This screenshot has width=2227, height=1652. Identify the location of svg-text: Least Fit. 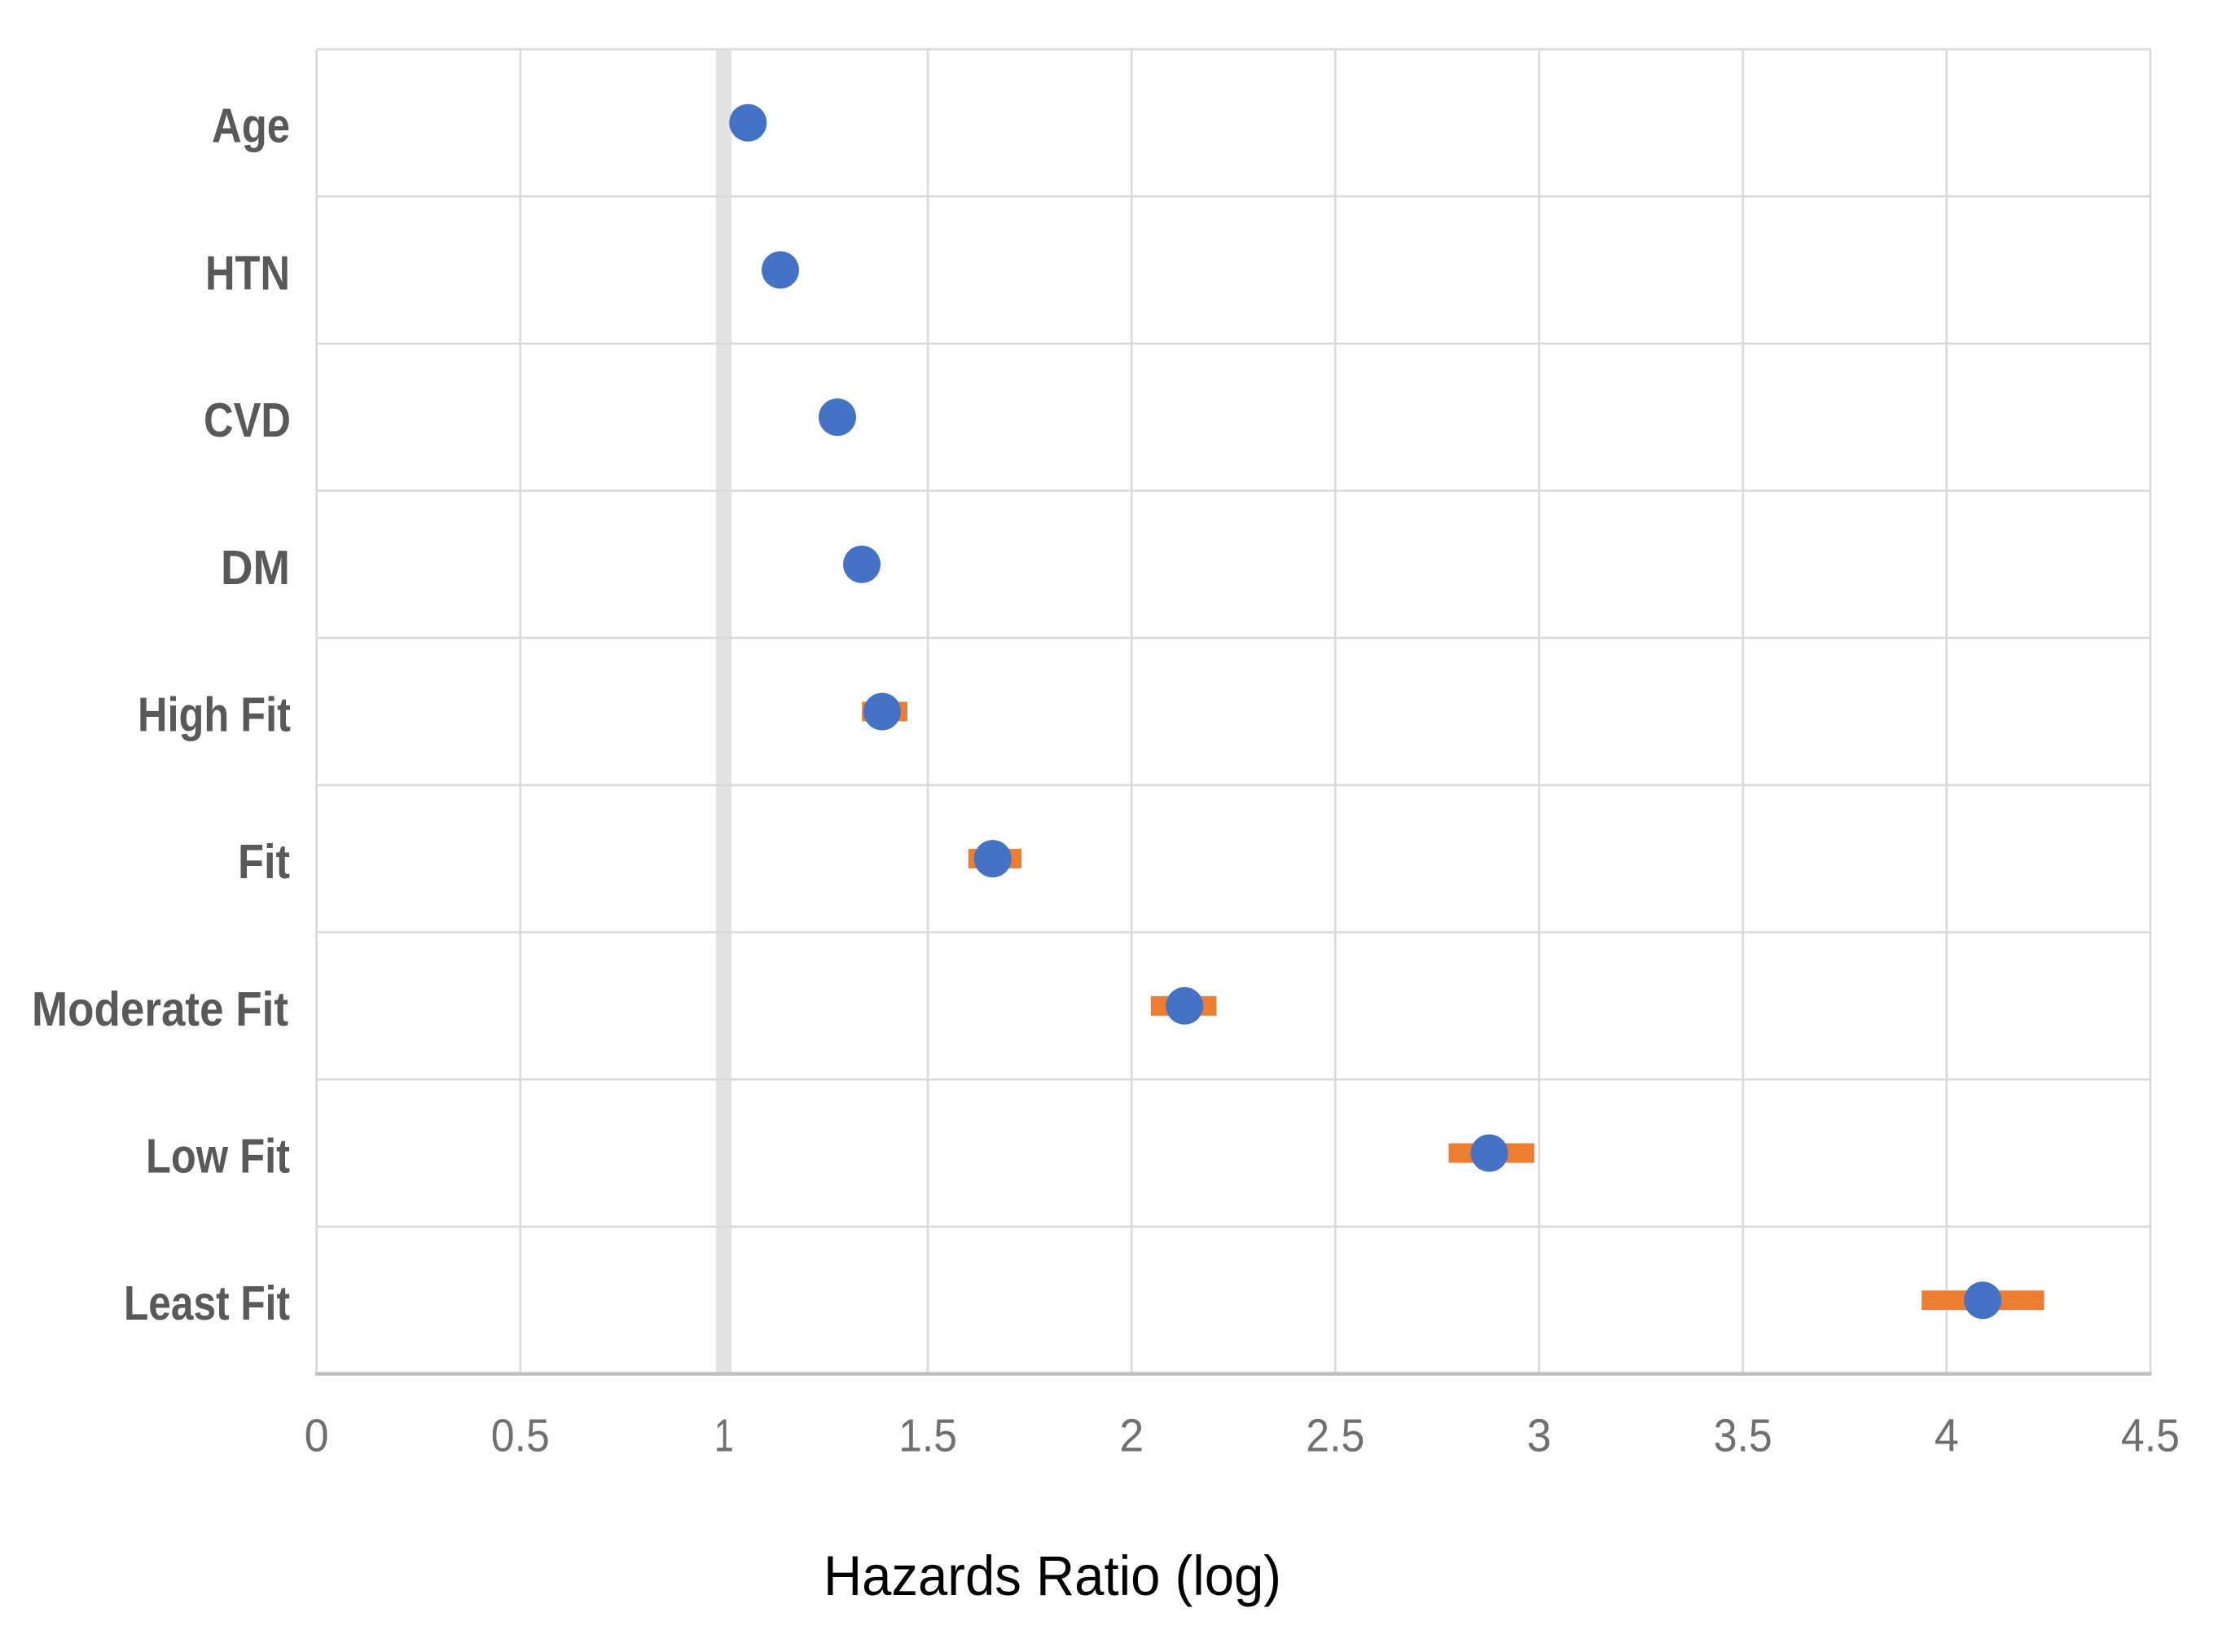
(207, 1303).